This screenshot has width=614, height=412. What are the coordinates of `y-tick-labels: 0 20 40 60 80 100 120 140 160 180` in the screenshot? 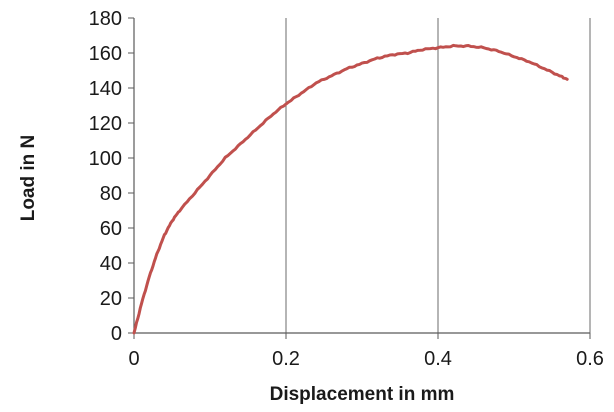 It's located at (105, 176).